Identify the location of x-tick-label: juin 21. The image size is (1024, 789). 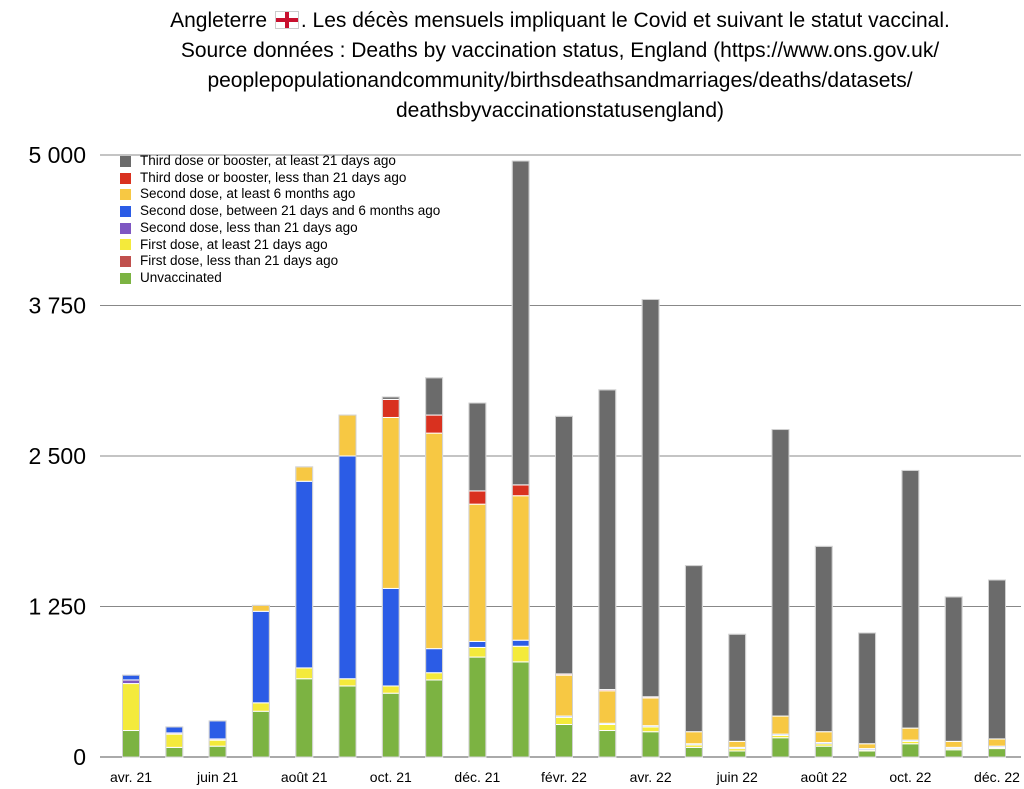
(217, 777).